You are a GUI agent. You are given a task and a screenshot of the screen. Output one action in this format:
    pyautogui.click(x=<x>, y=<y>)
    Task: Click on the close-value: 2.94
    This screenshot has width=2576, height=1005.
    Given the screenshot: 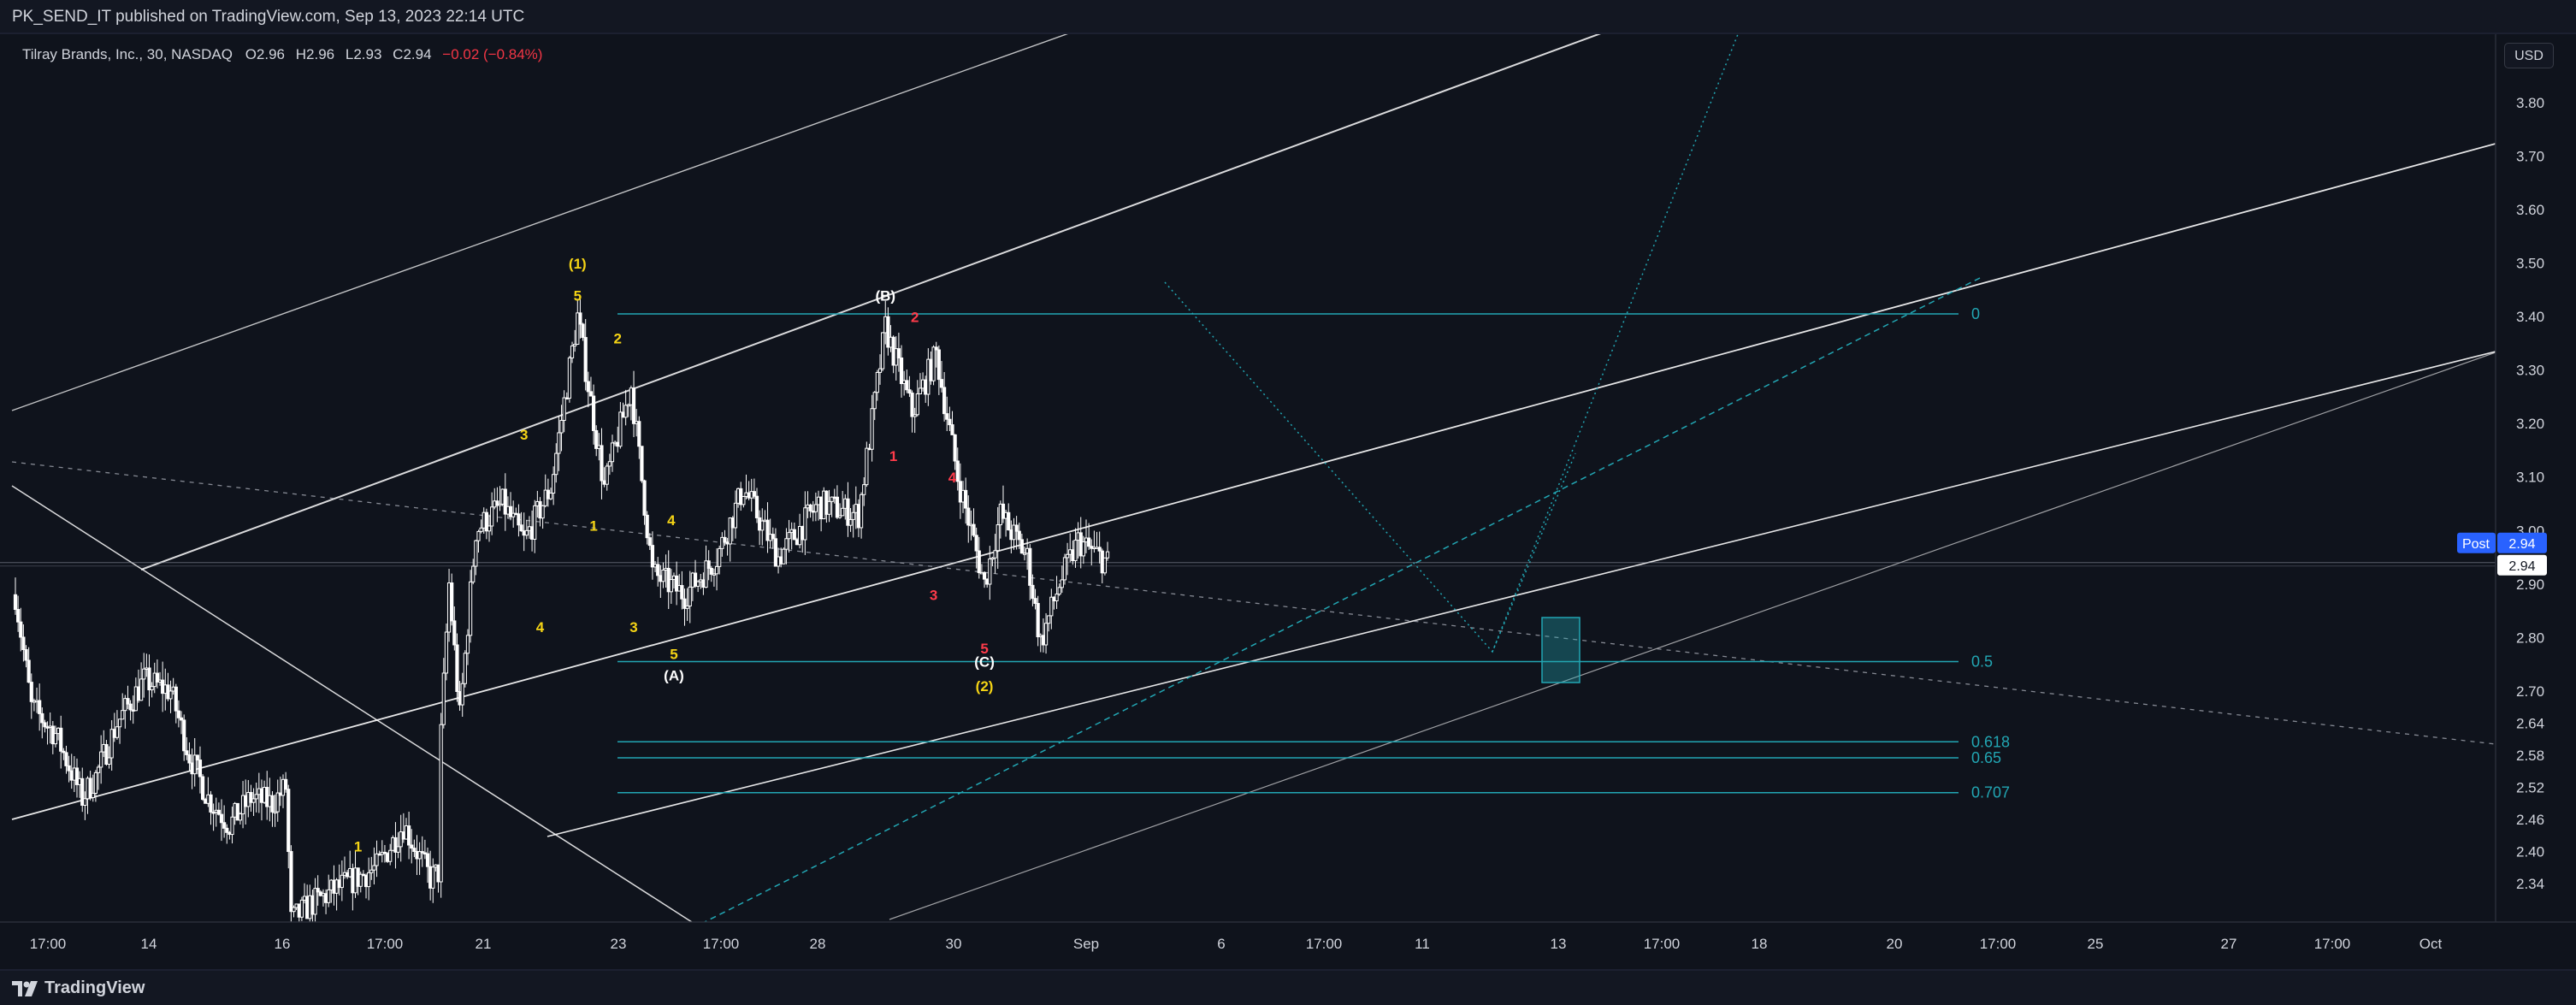 What is the action you would take?
    pyautogui.click(x=417, y=54)
    